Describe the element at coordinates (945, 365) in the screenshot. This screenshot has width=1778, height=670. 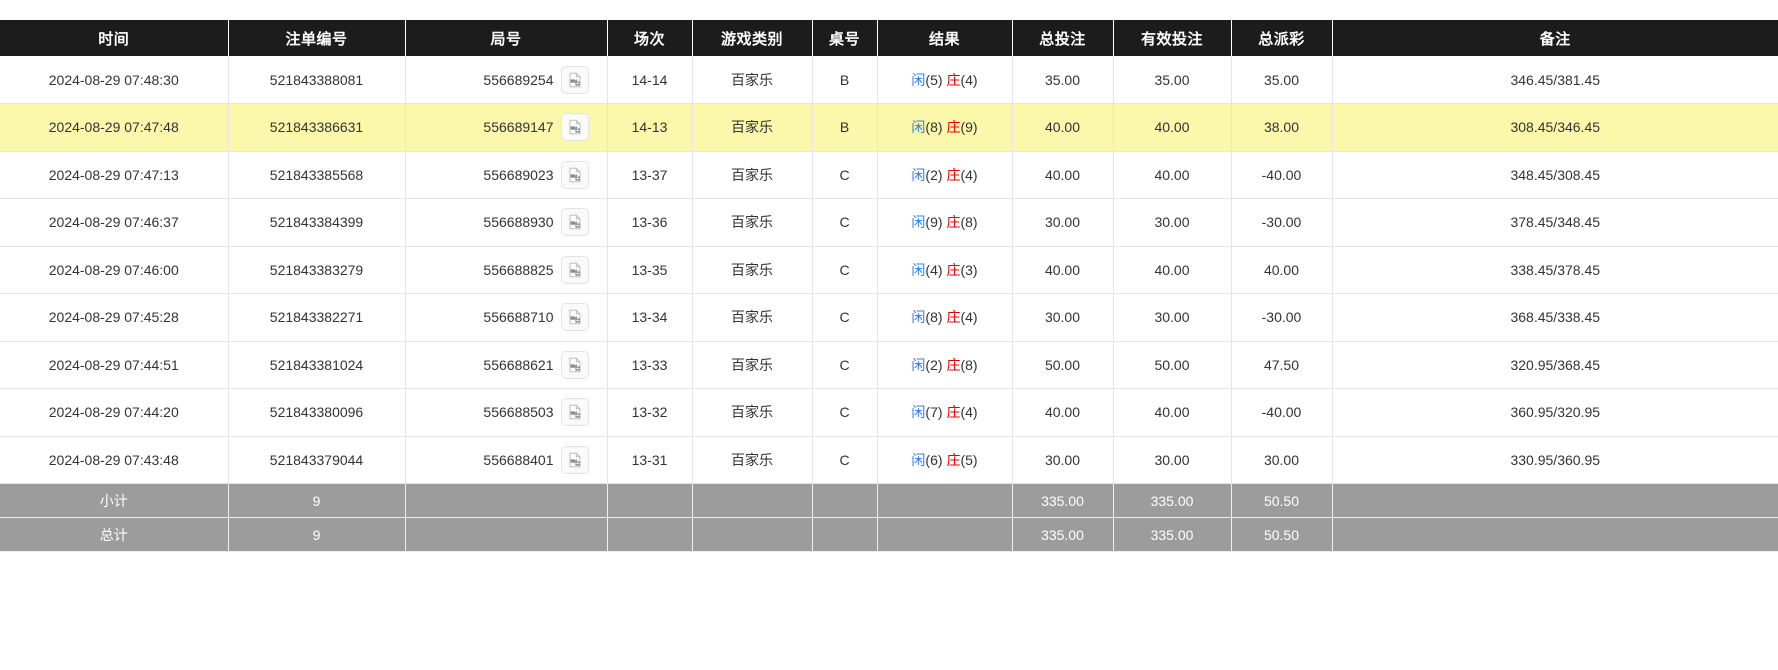
I see `cell-result: 闲(2) 庄(8)` at that location.